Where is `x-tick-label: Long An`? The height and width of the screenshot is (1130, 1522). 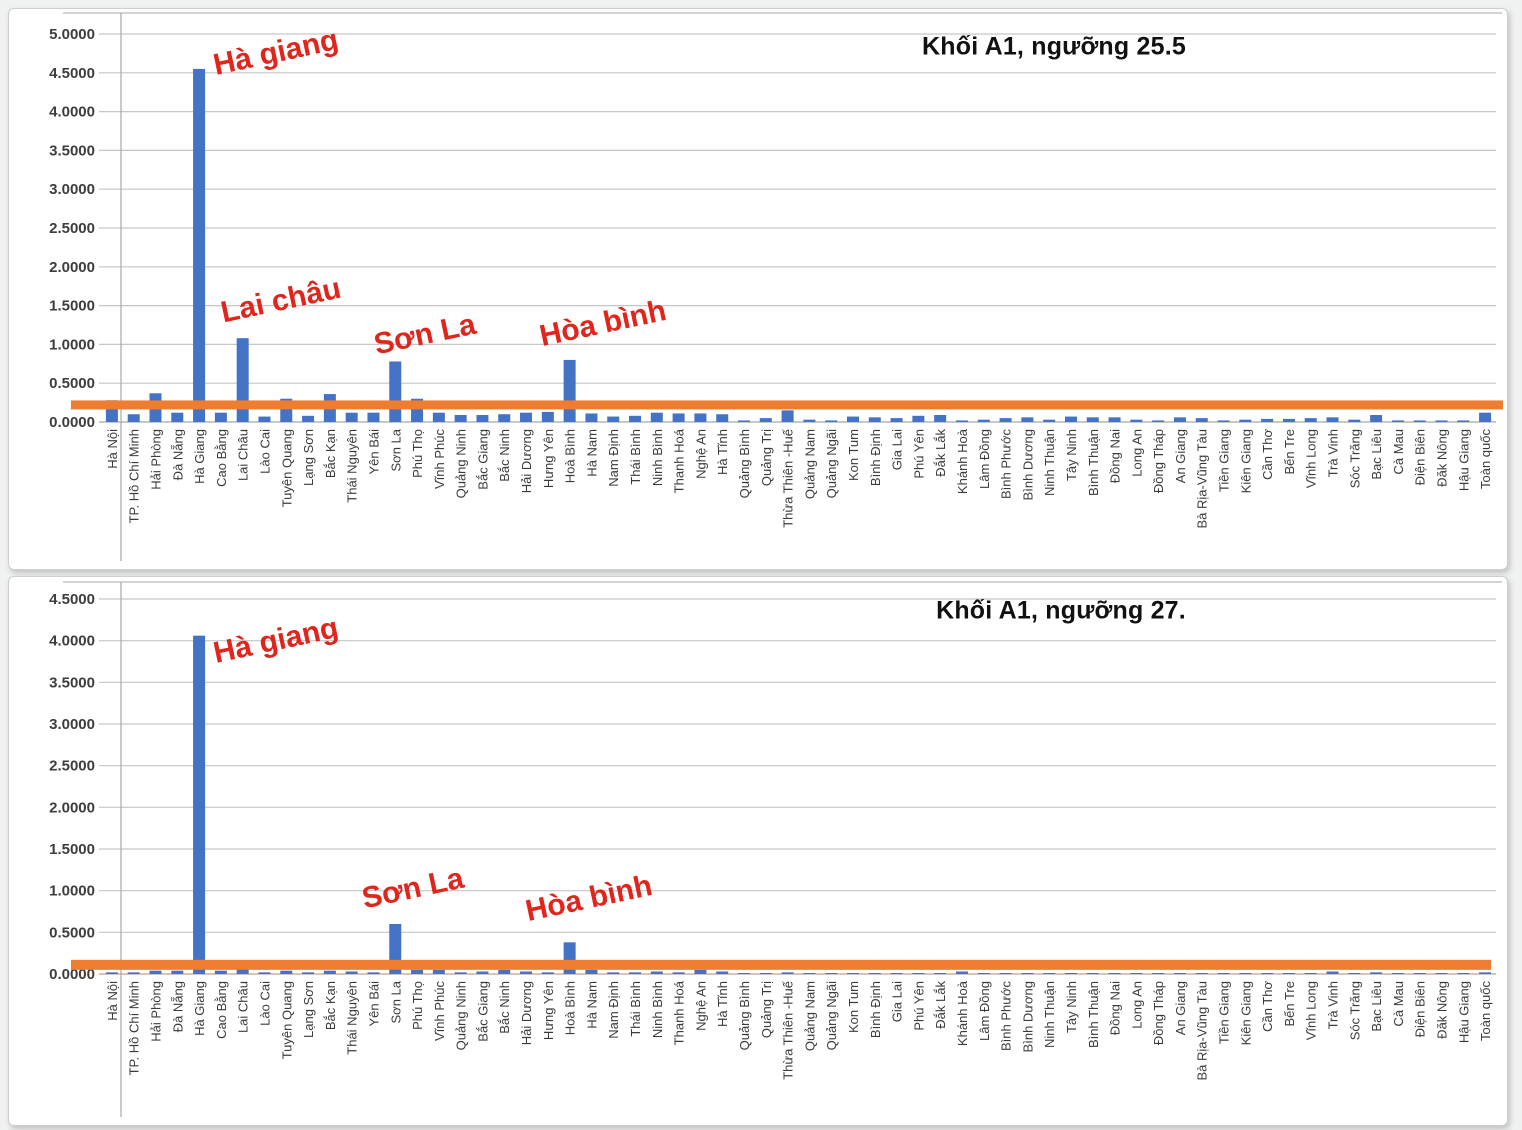 x-tick-label: Long An is located at coordinates (1136, 453).